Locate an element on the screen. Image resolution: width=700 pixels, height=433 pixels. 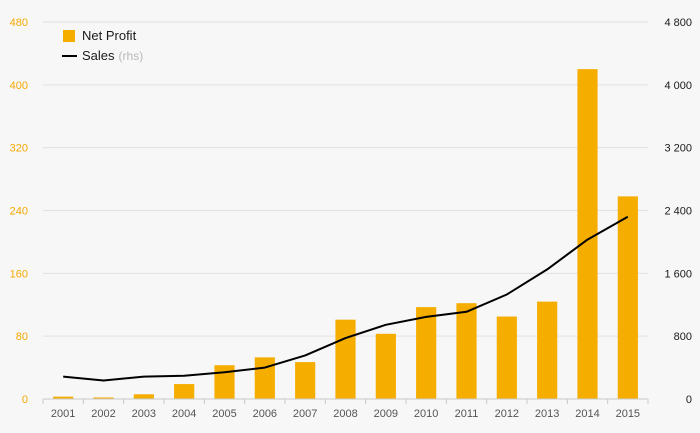
legend-label-sales-name: Sales is located at coordinates (98, 55).